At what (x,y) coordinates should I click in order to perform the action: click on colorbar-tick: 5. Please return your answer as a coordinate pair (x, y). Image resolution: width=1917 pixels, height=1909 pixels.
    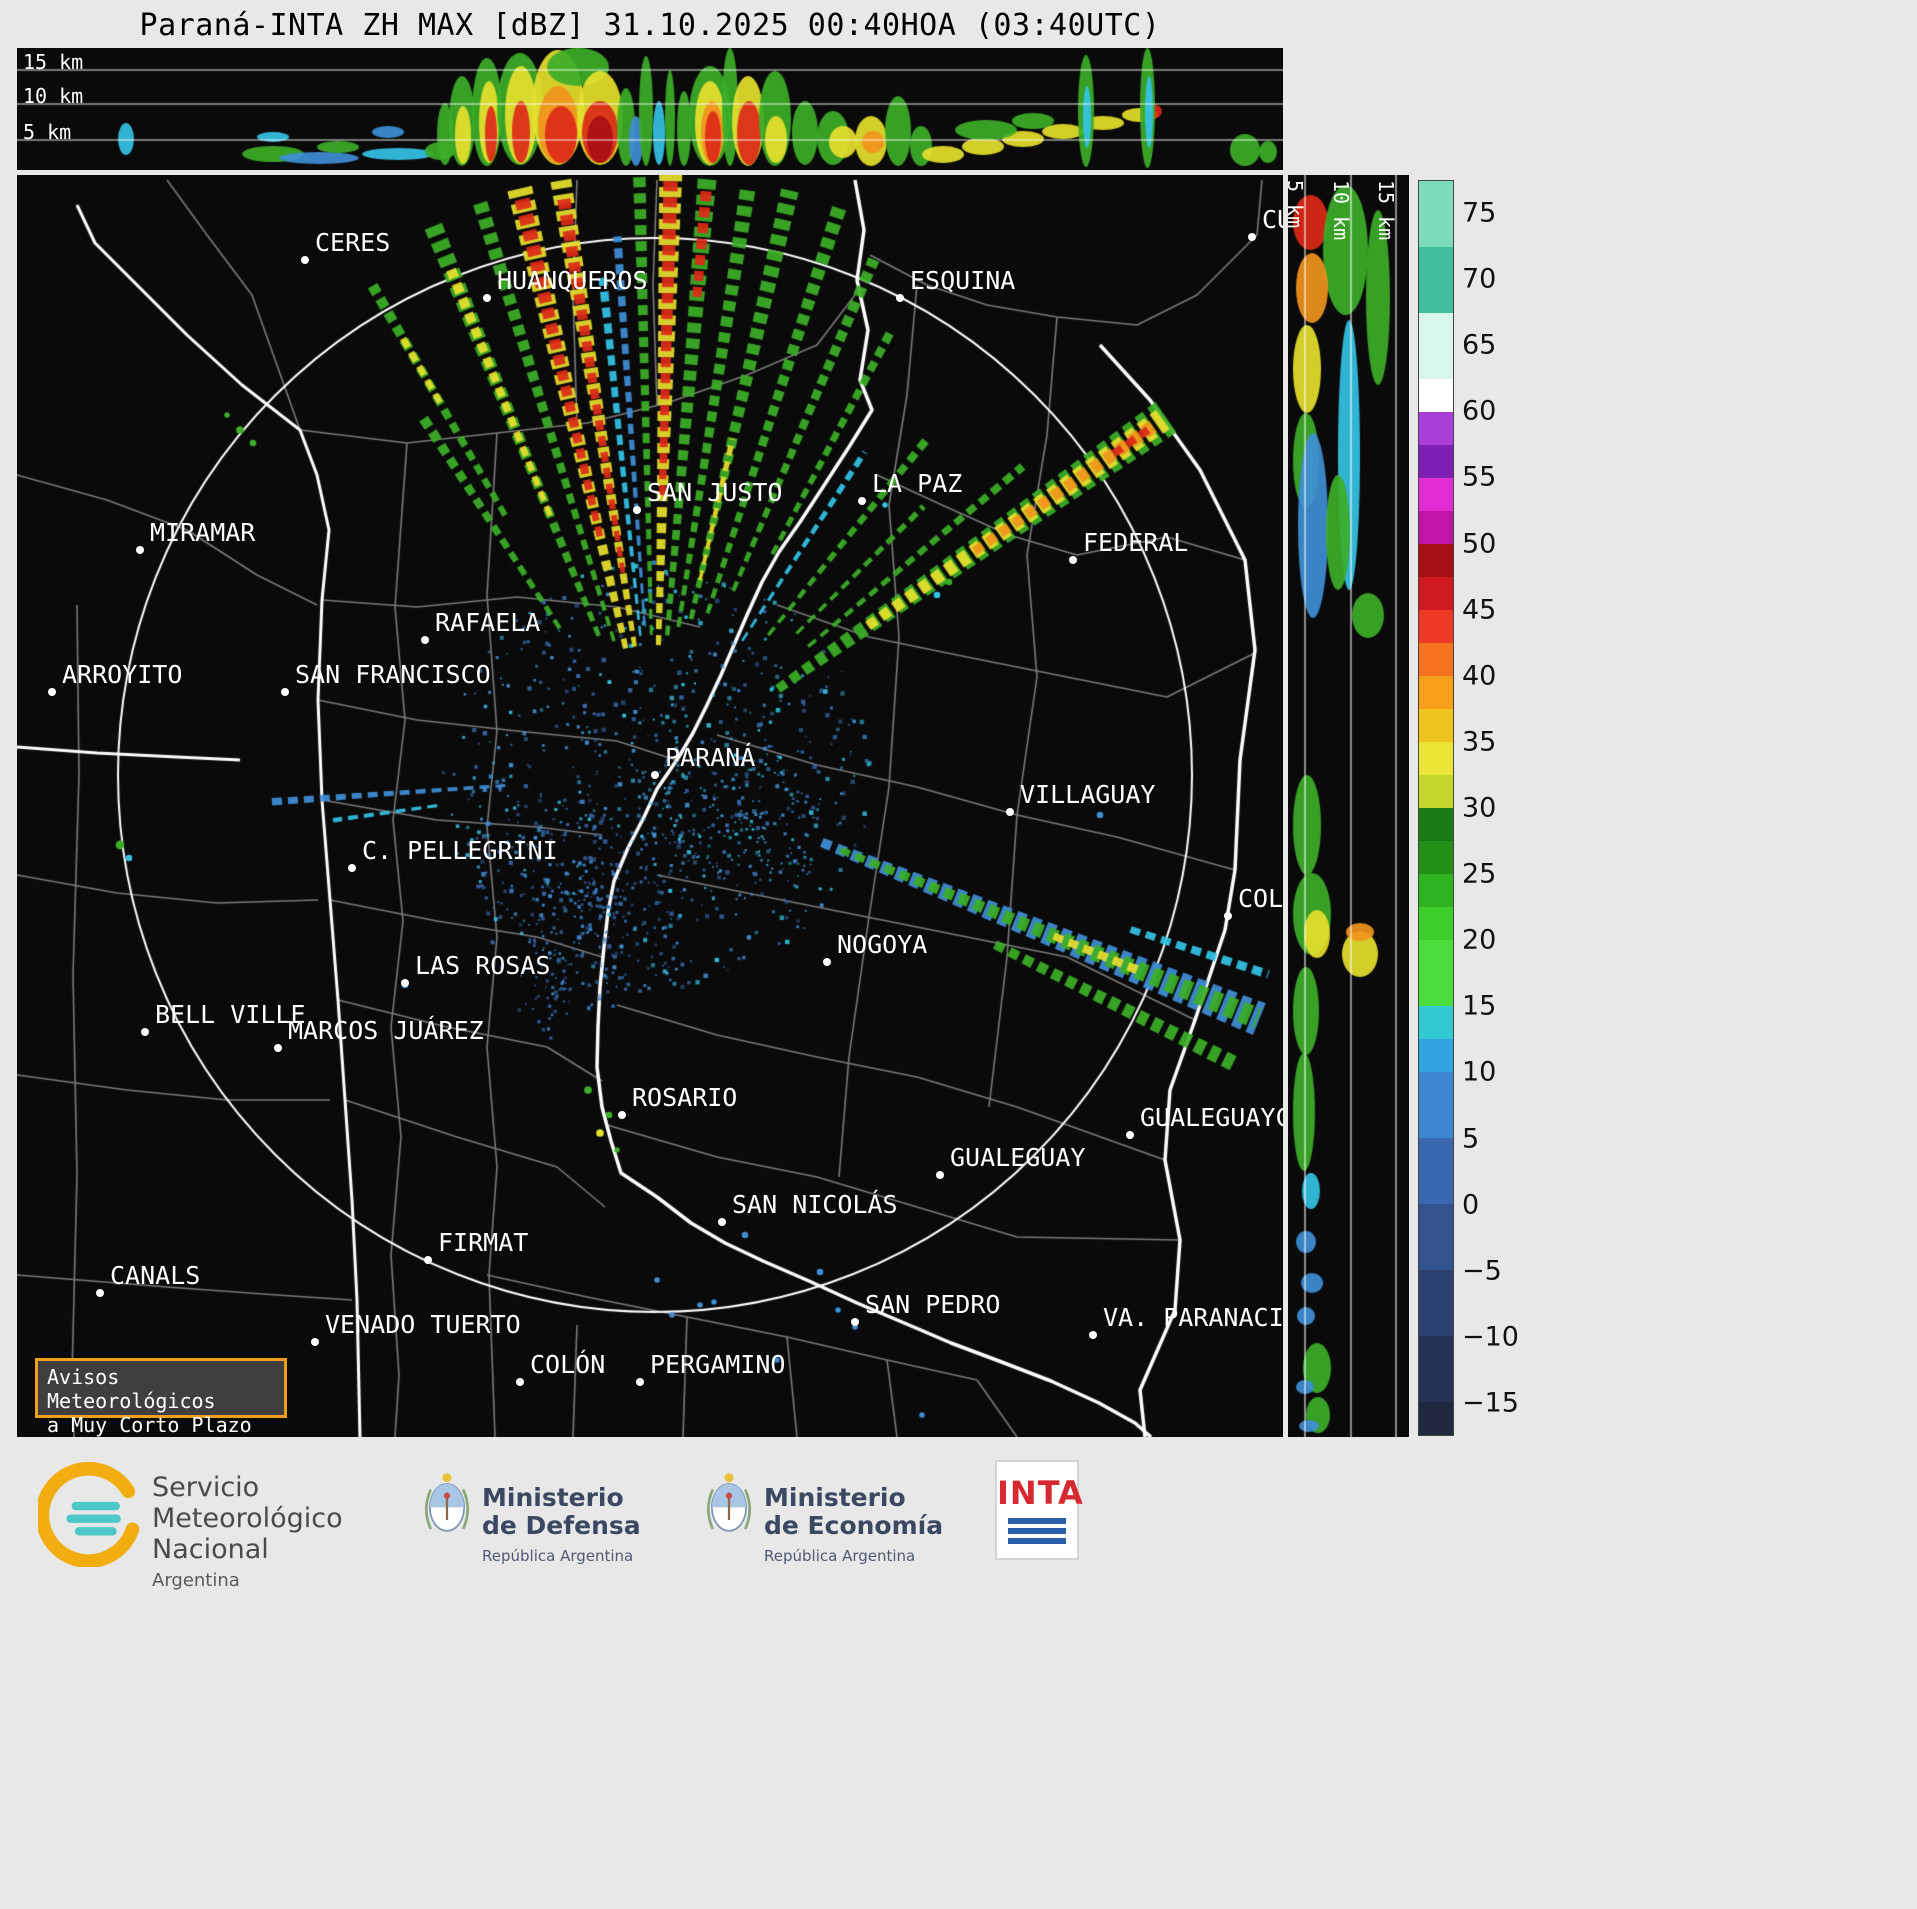
    Looking at the image, I should click on (1471, 1139).